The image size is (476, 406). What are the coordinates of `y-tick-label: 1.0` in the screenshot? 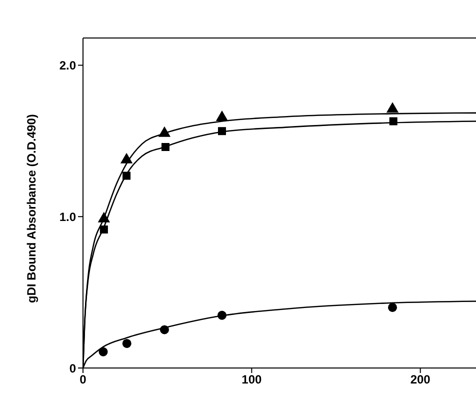 It's located at (67, 217).